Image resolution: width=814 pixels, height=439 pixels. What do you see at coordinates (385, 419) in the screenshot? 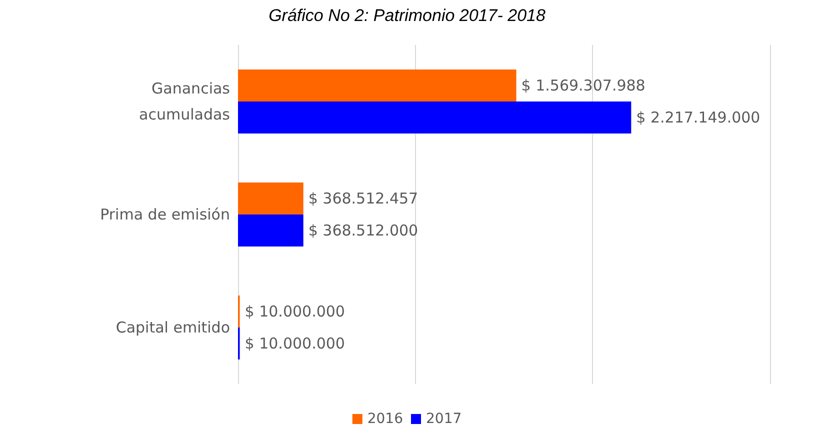
I see `legend-label: 2016` at bounding box center [385, 419].